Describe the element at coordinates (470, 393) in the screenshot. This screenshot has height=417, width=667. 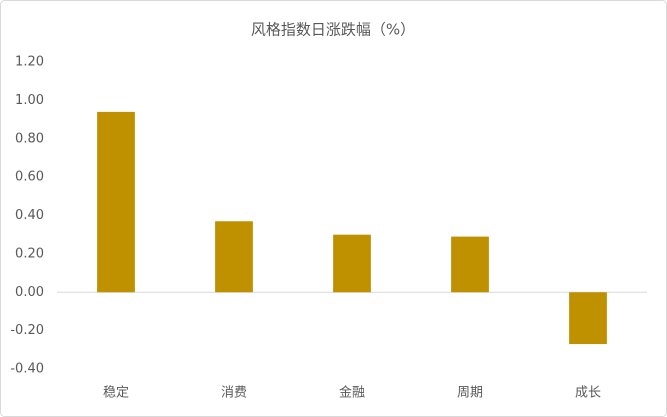
I see `x-tick-label: 周期` at that location.